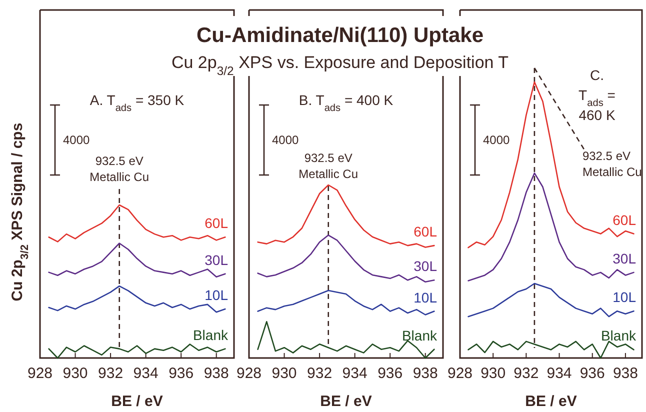 The height and width of the screenshot is (412, 646). I want to click on annotation: 4000, so click(496, 140).